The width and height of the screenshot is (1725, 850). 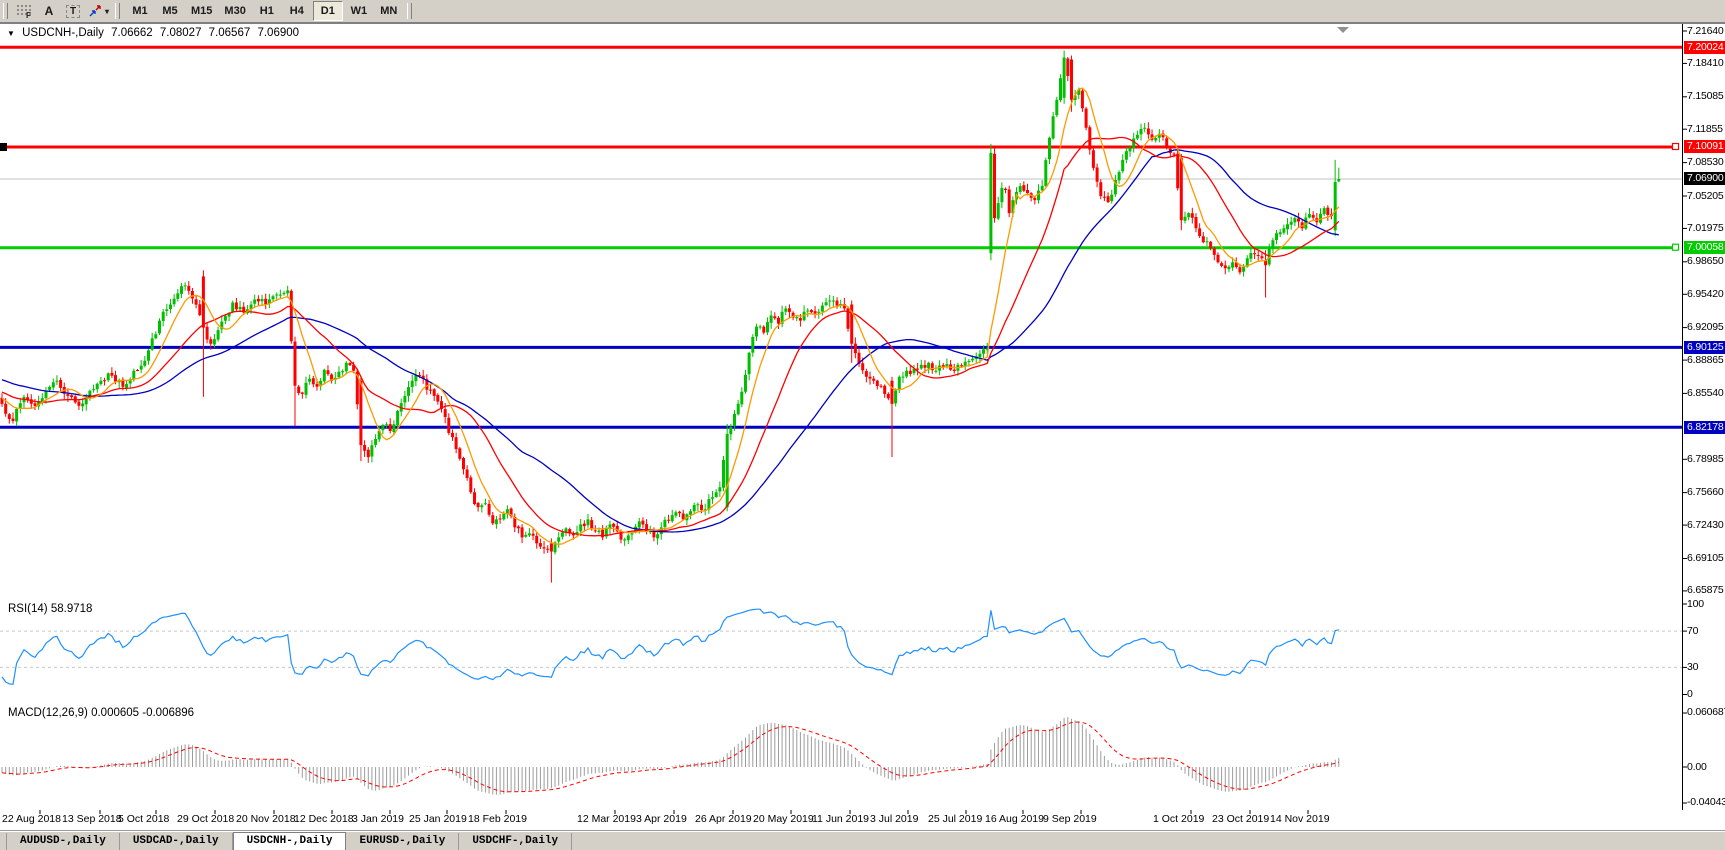 What do you see at coordinates (229, 33) in the screenshot?
I see `ohlc-low: 7.06567` at bounding box center [229, 33].